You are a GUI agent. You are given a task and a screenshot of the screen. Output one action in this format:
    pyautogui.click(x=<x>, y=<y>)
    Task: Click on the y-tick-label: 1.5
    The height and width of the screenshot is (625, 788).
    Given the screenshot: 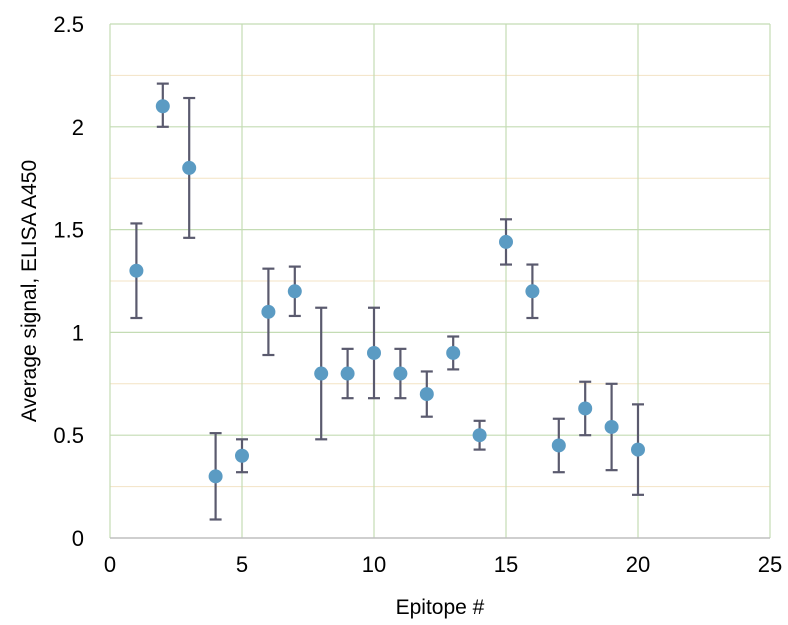 What is the action you would take?
    pyautogui.click(x=68, y=230)
    